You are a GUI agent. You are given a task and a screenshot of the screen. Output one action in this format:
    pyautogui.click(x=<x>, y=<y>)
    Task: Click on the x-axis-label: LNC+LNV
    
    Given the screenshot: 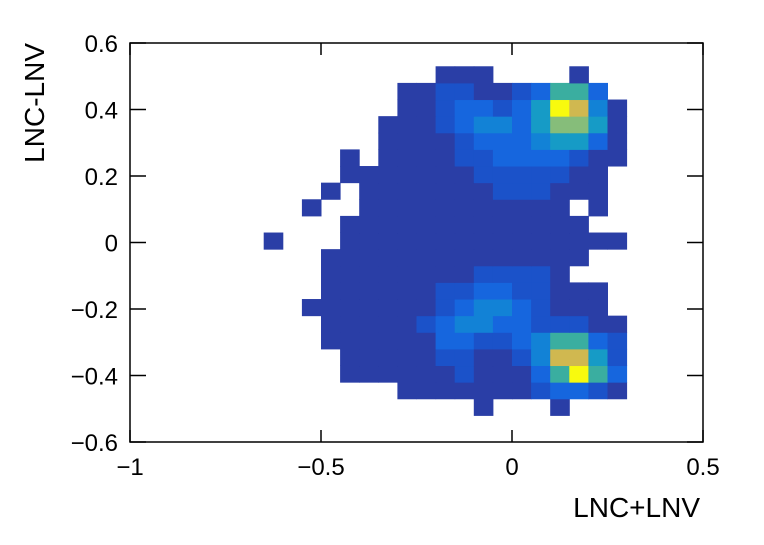 What is the action you would take?
    pyautogui.click(x=636, y=507)
    